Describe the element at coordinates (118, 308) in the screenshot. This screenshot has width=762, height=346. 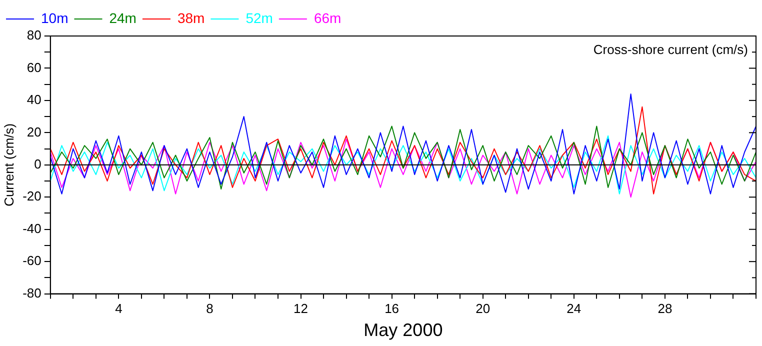
I see `x-tick-label: 4` at that location.